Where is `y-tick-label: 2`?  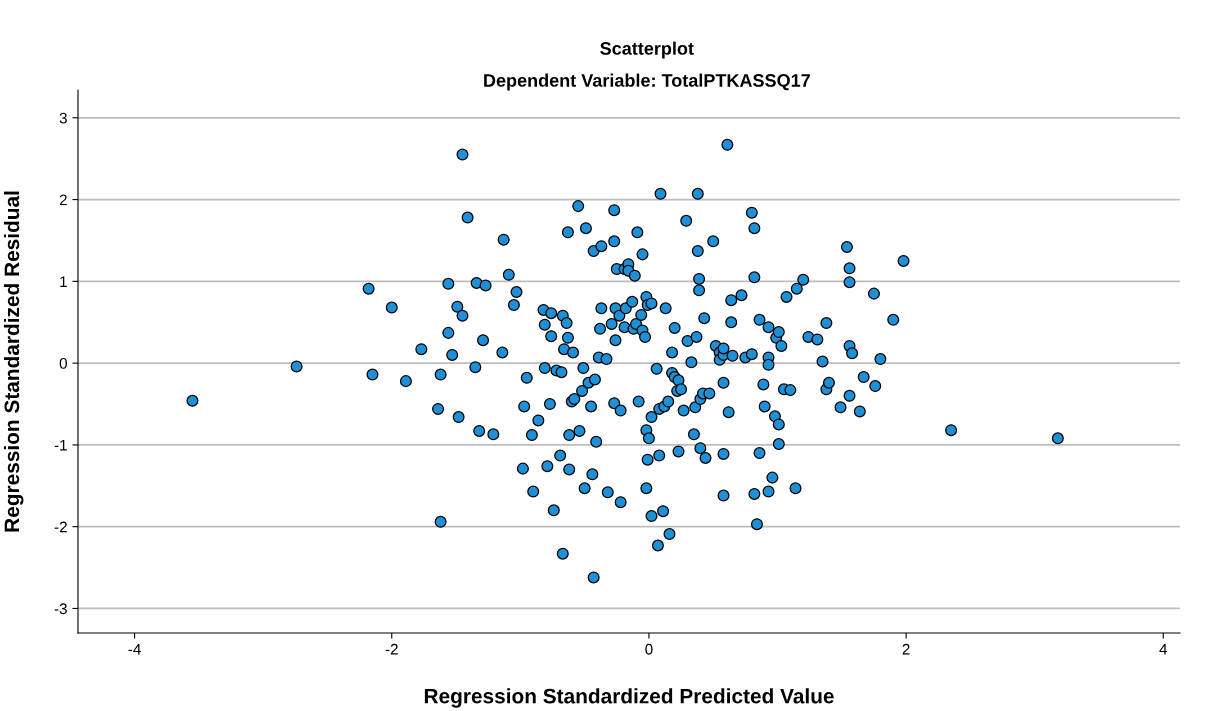
y-tick-label: 2 is located at coordinates (63, 200).